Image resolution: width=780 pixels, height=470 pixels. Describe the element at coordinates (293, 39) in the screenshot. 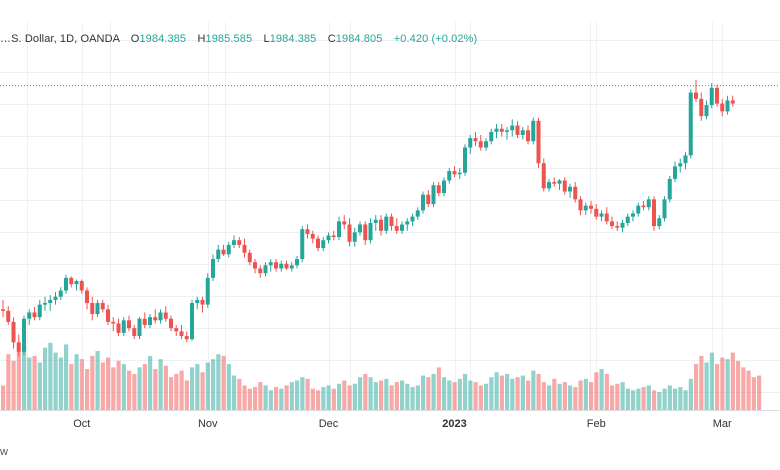

I see `low-value: 1984.385` at that location.